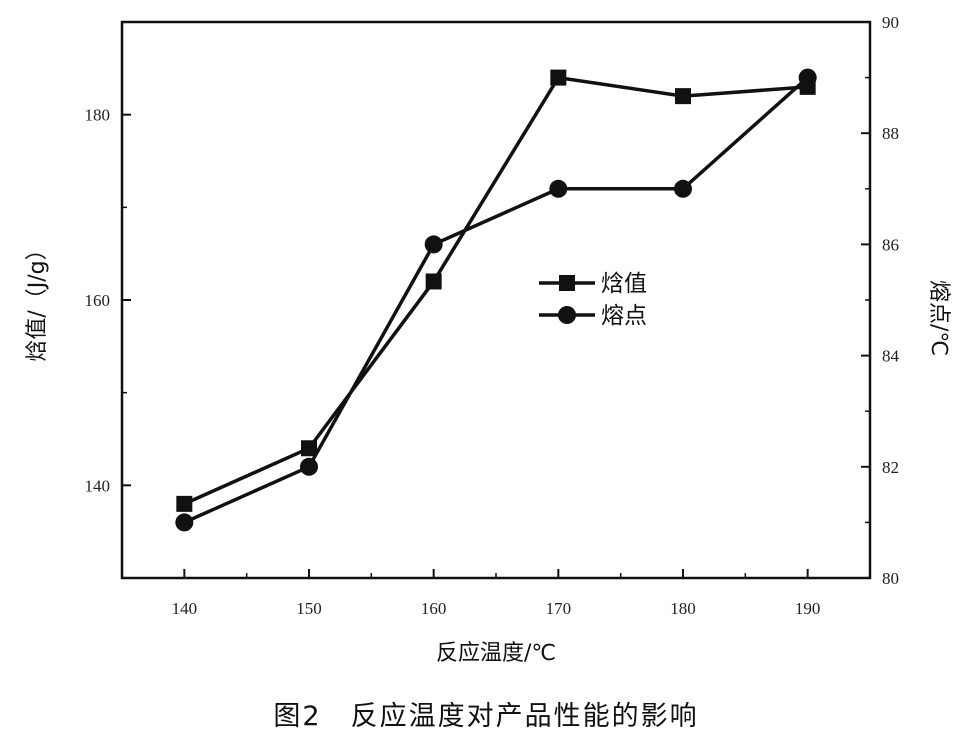 The height and width of the screenshot is (744, 972). I want to click on y-right-tick-label: 84, so click(891, 356).